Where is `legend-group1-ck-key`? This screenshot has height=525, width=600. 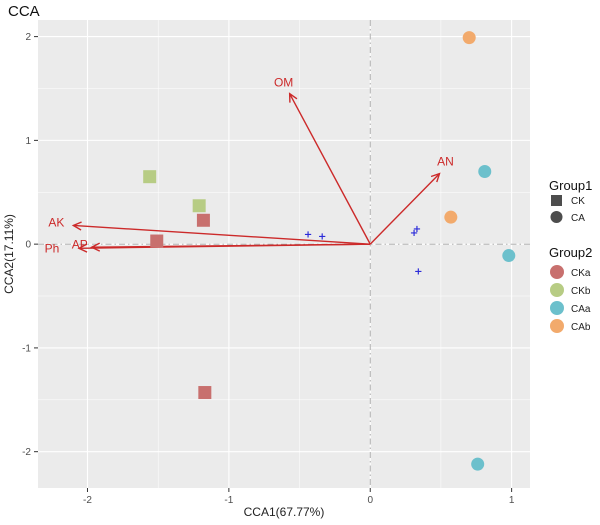 legend-group1-ck-key is located at coordinates (556, 200).